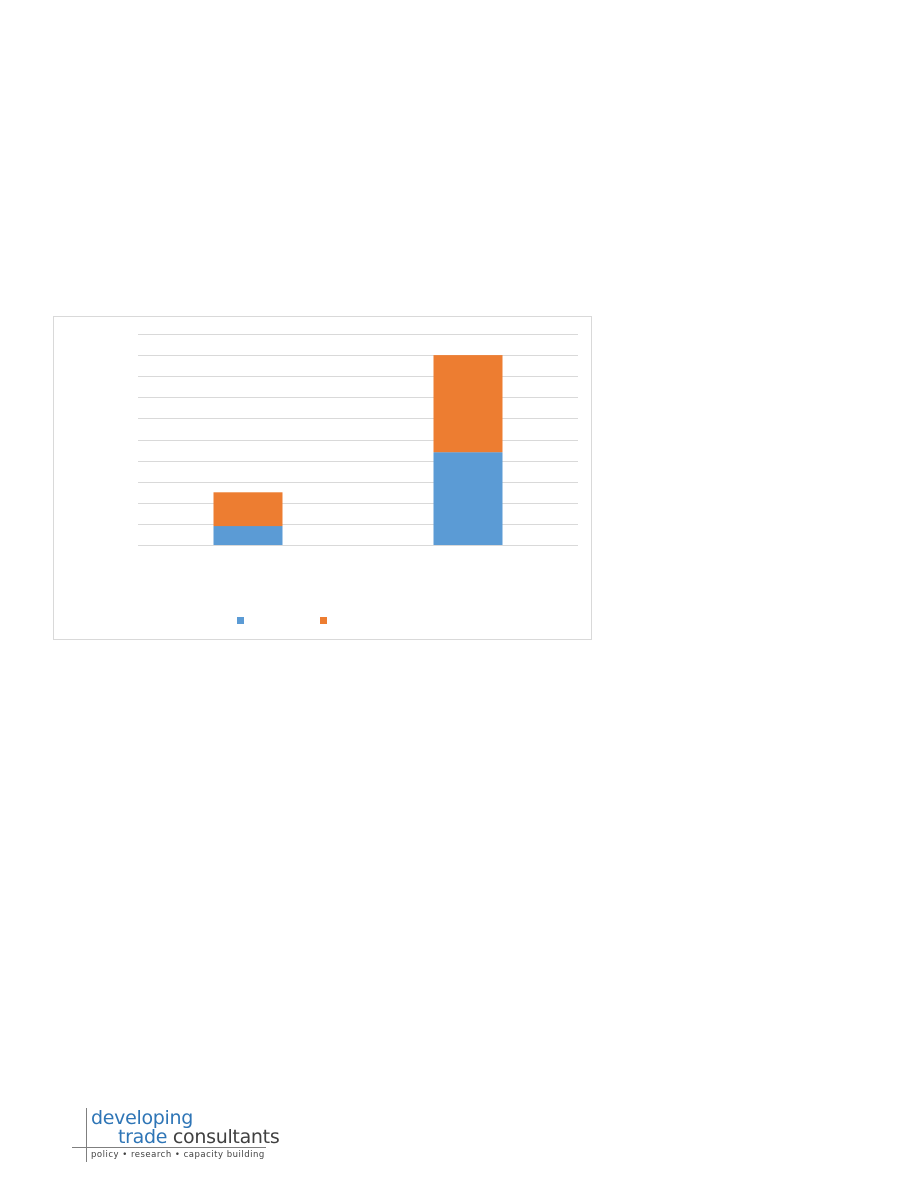 The image size is (918, 1188). Describe the element at coordinates (358, 450) in the screenshot. I see `bar-group` at that location.